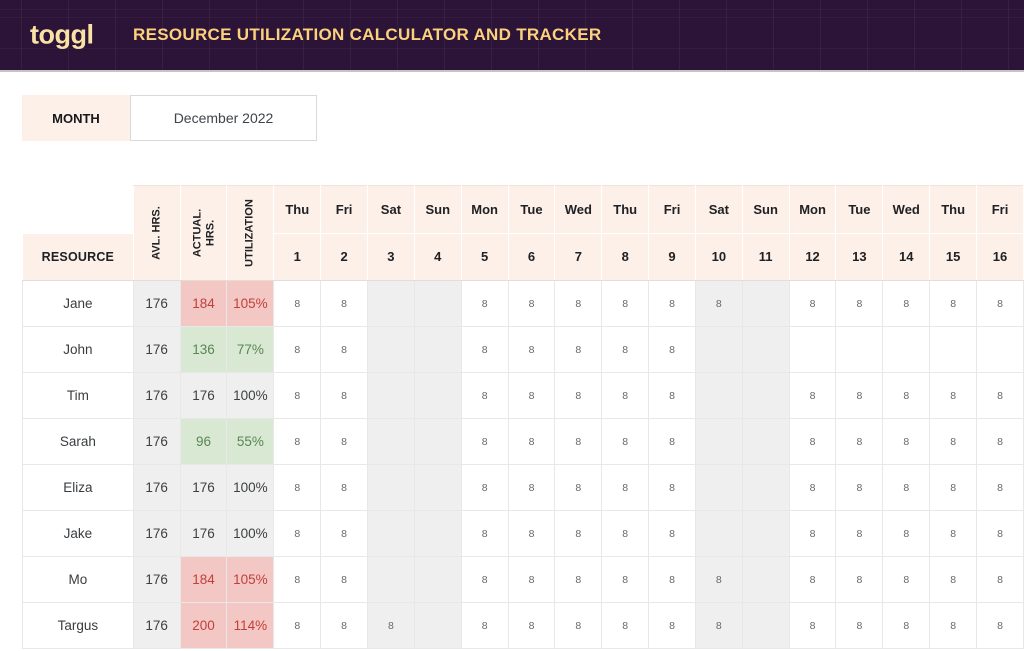  I want to click on hours-cell-targus-5: 8, so click(484, 625).